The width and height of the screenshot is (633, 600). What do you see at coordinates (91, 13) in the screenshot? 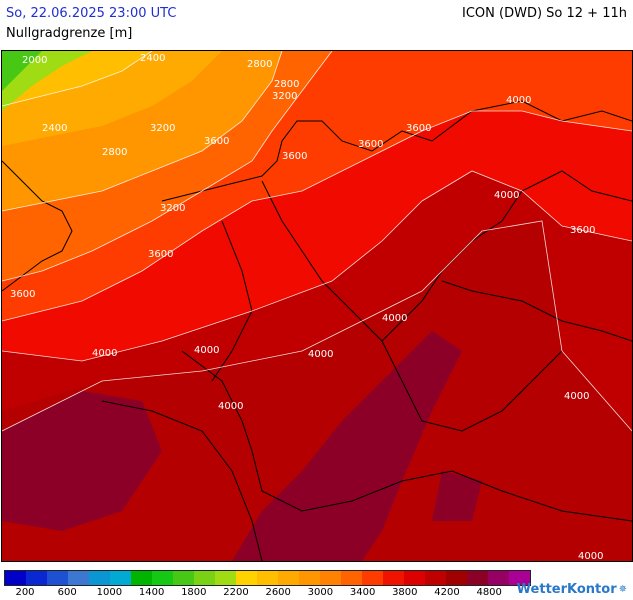
I see `forecast-datetime: So, 22.06.2025 23:00 UTC` at bounding box center [91, 13].